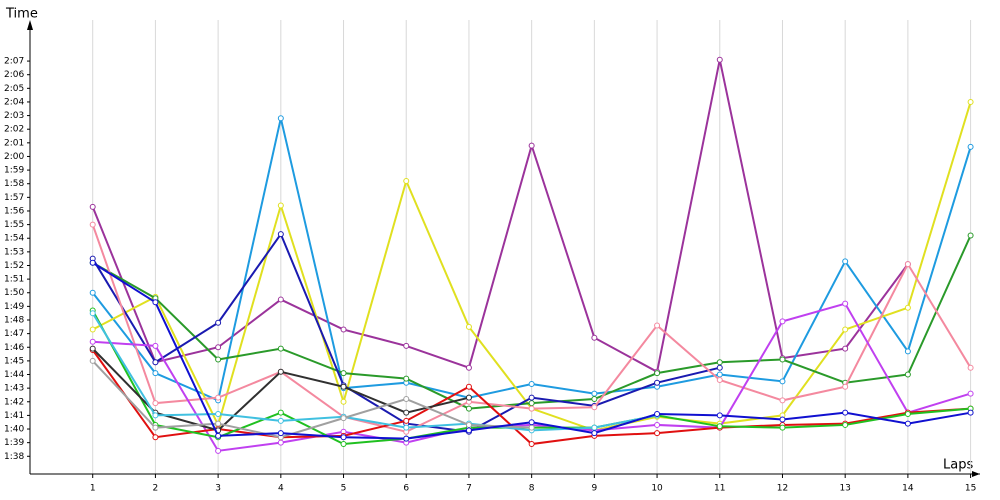 The height and width of the screenshot is (500, 1000). What do you see at coordinates (311, 399) in the screenshot?
I see `series-line` at bounding box center [311, 399].